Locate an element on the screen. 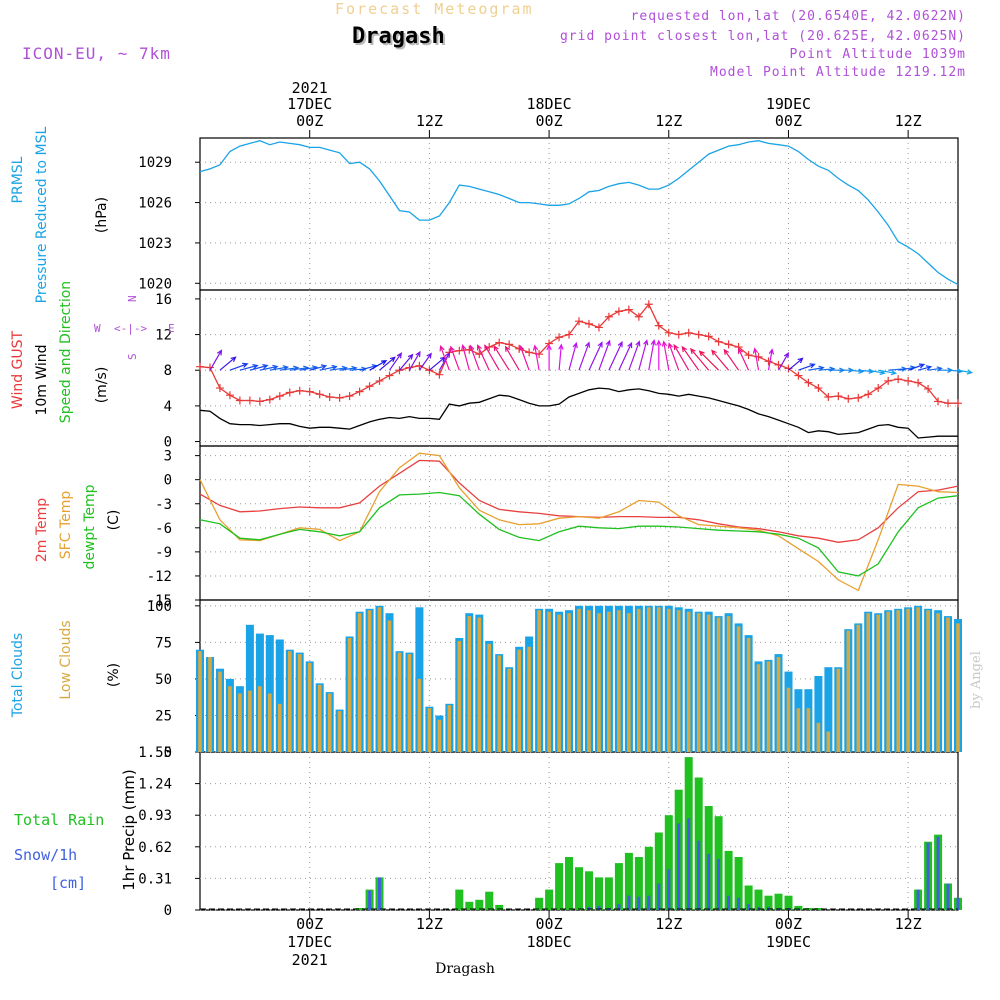 The height and width of the screenshot is (1000, 1000). y-tick-label: 16 is located at coordinates (163, 300).